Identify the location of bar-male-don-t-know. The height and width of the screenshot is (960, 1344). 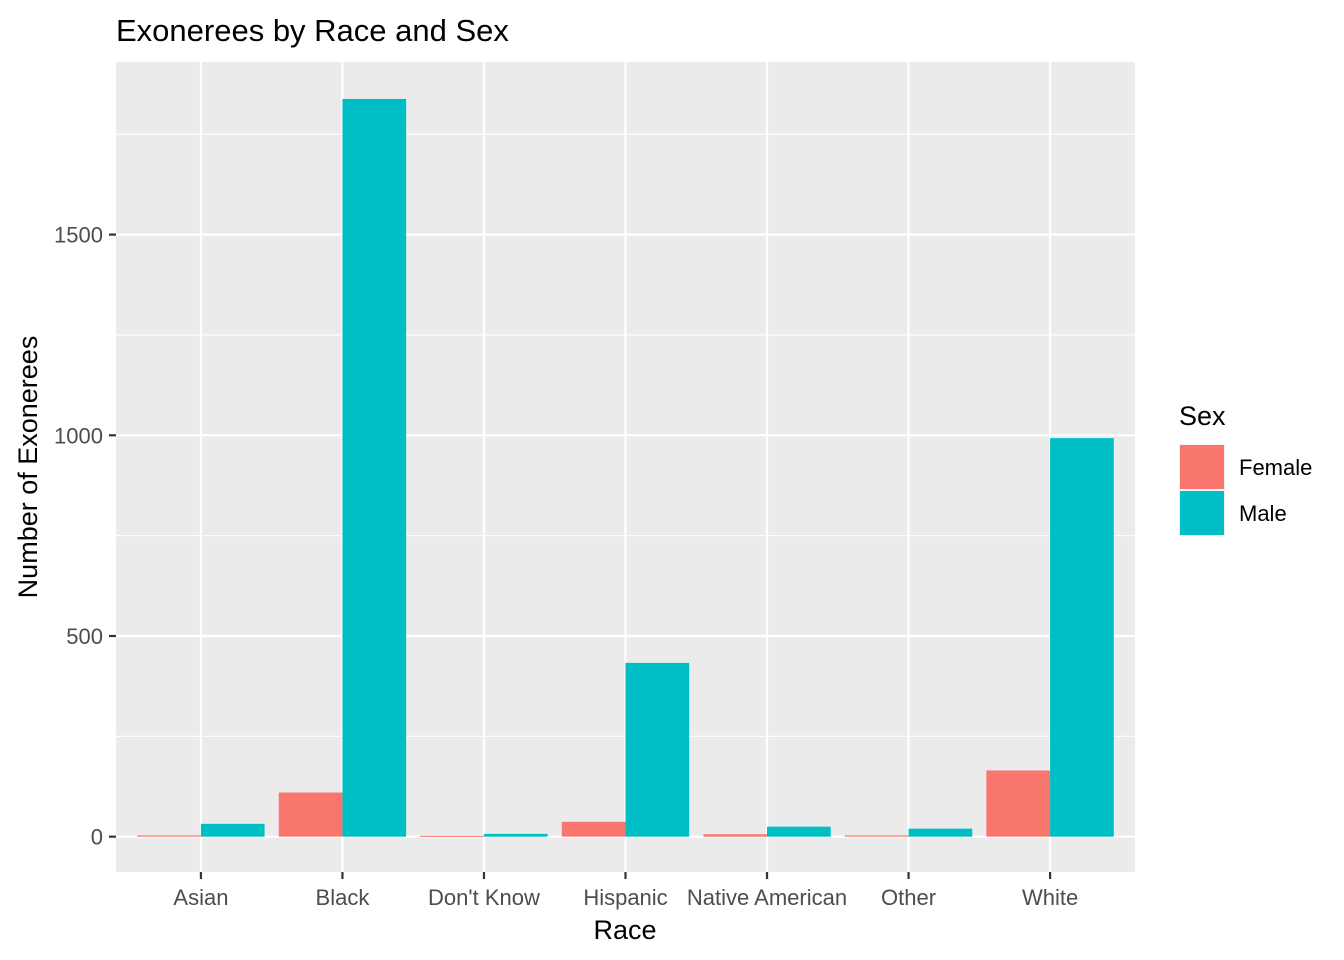
(515, 835).